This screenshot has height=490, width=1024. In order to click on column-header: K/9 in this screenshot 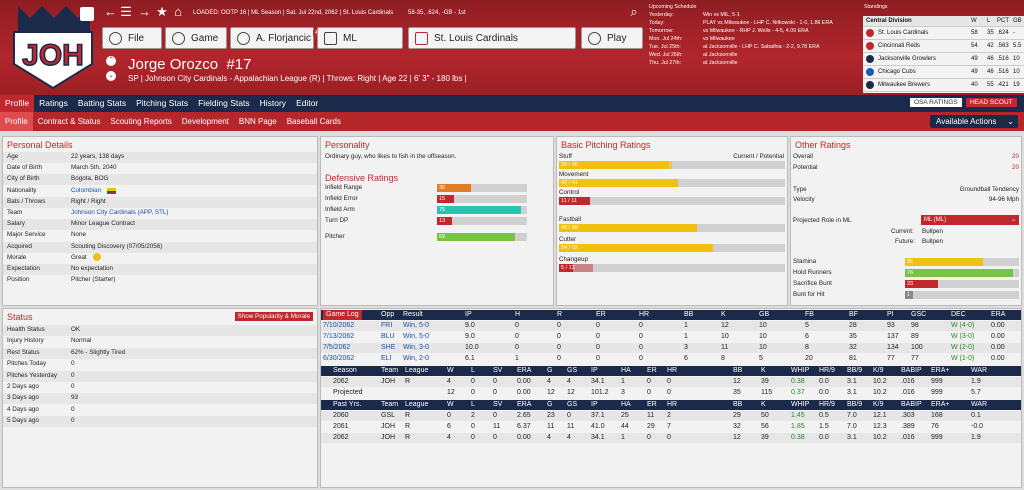, I will do `click(878, 404)`.